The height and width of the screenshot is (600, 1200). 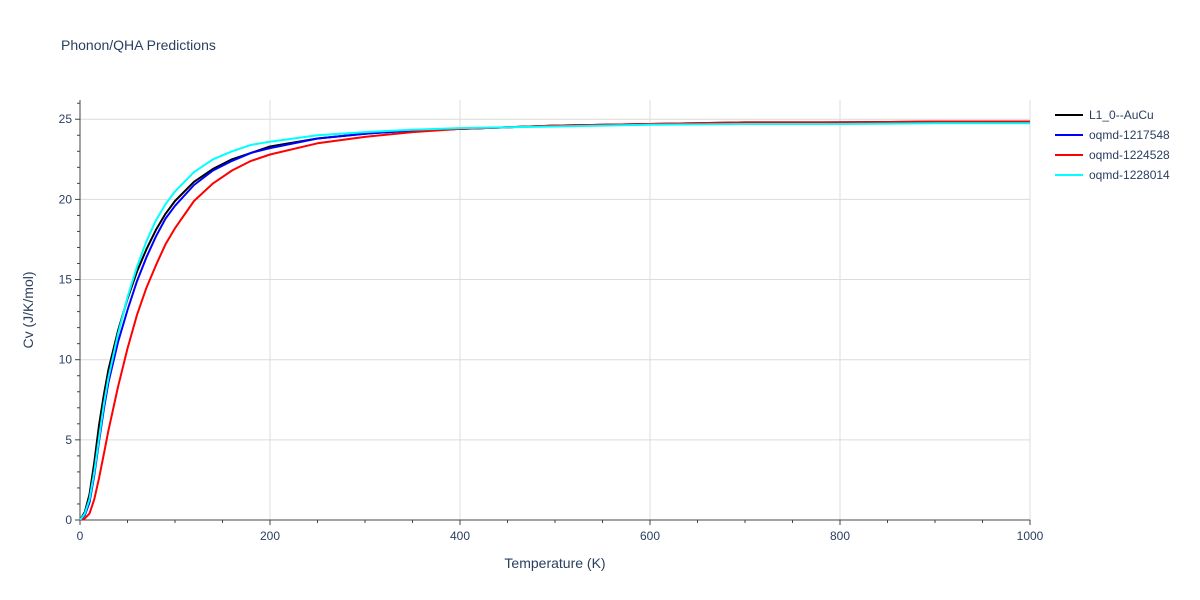 I want to click on x-tick-label: 400, so click(x=460, y=536).